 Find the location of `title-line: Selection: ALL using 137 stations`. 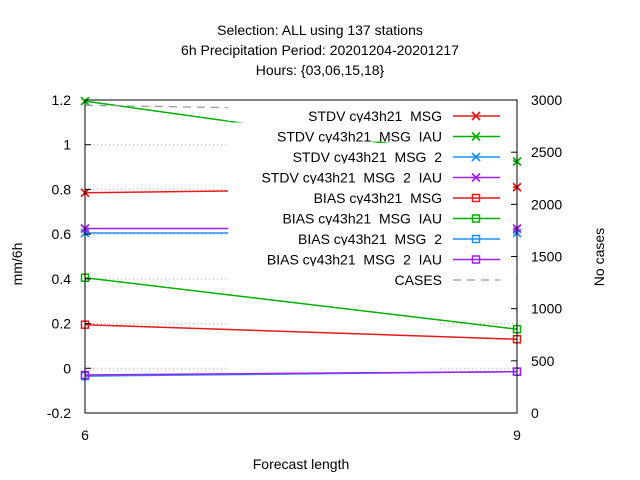

title-line: Selection: ALL using 137 stations is located at coordinates (320, 30).